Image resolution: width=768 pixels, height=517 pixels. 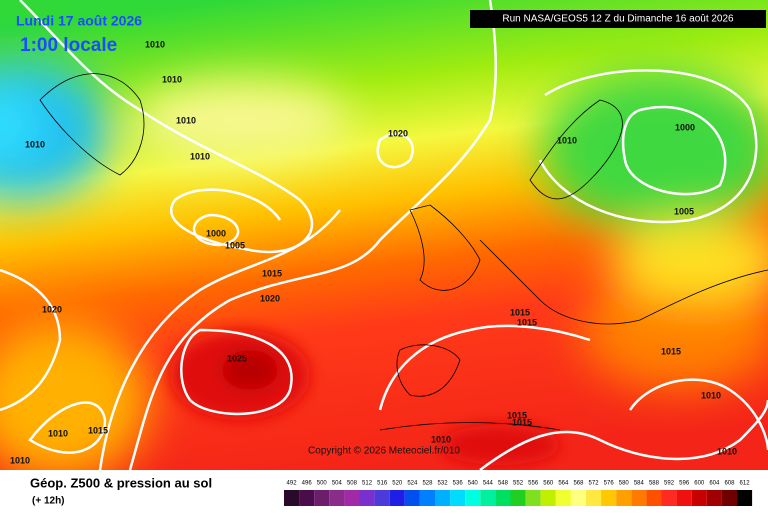 What do you see at coordinates (292, 484) in the screenshot?
I see `colorbar-label: 492` at bounding box center [292, 484].